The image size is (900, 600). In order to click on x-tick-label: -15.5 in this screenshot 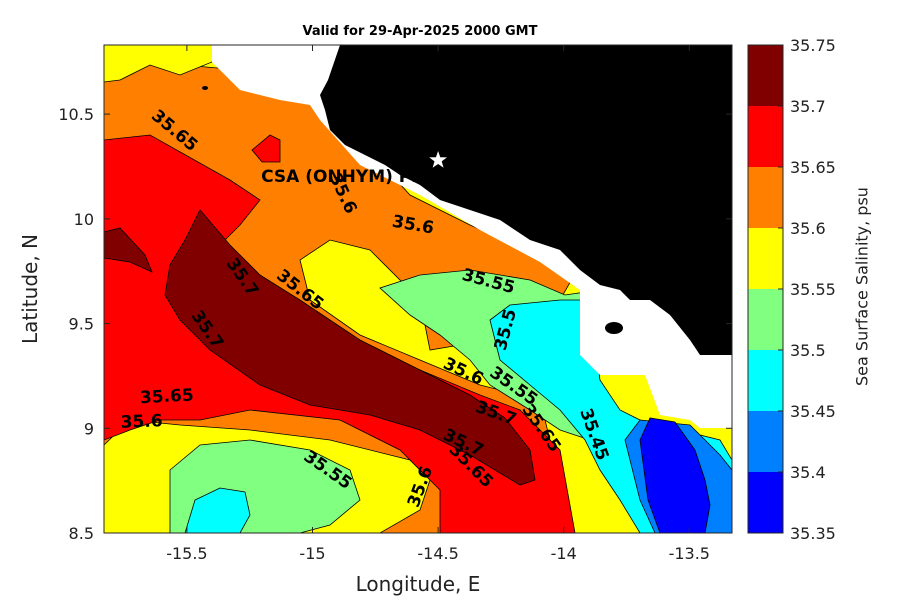, I will do `click(186, 553)`.